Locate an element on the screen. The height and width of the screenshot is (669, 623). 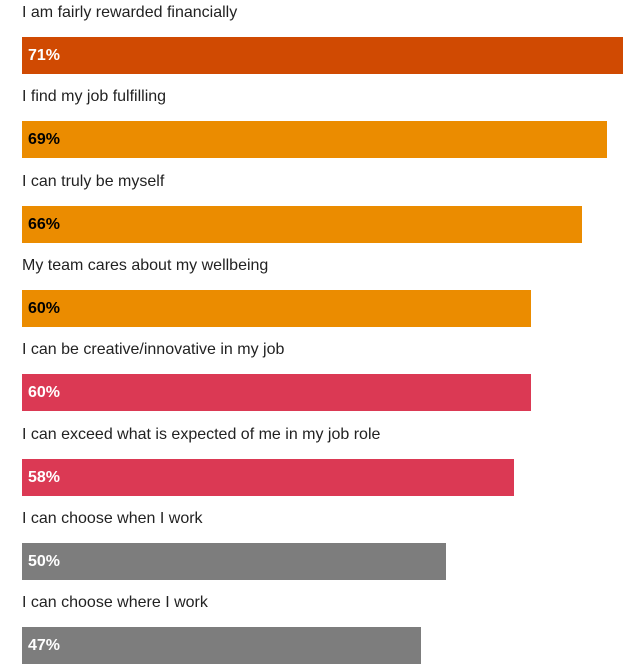
bar: 50% is located at coordinates (234, 561).